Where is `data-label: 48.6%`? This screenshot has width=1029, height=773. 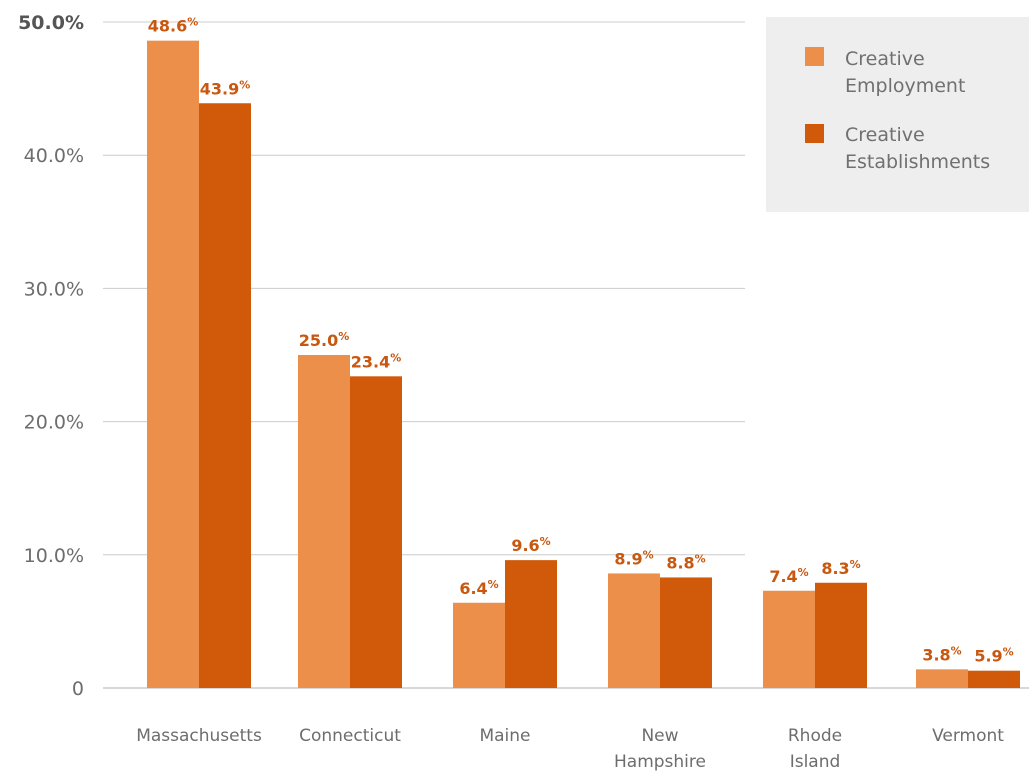 data-label: 48.6% is located at coordinates (173, 26).